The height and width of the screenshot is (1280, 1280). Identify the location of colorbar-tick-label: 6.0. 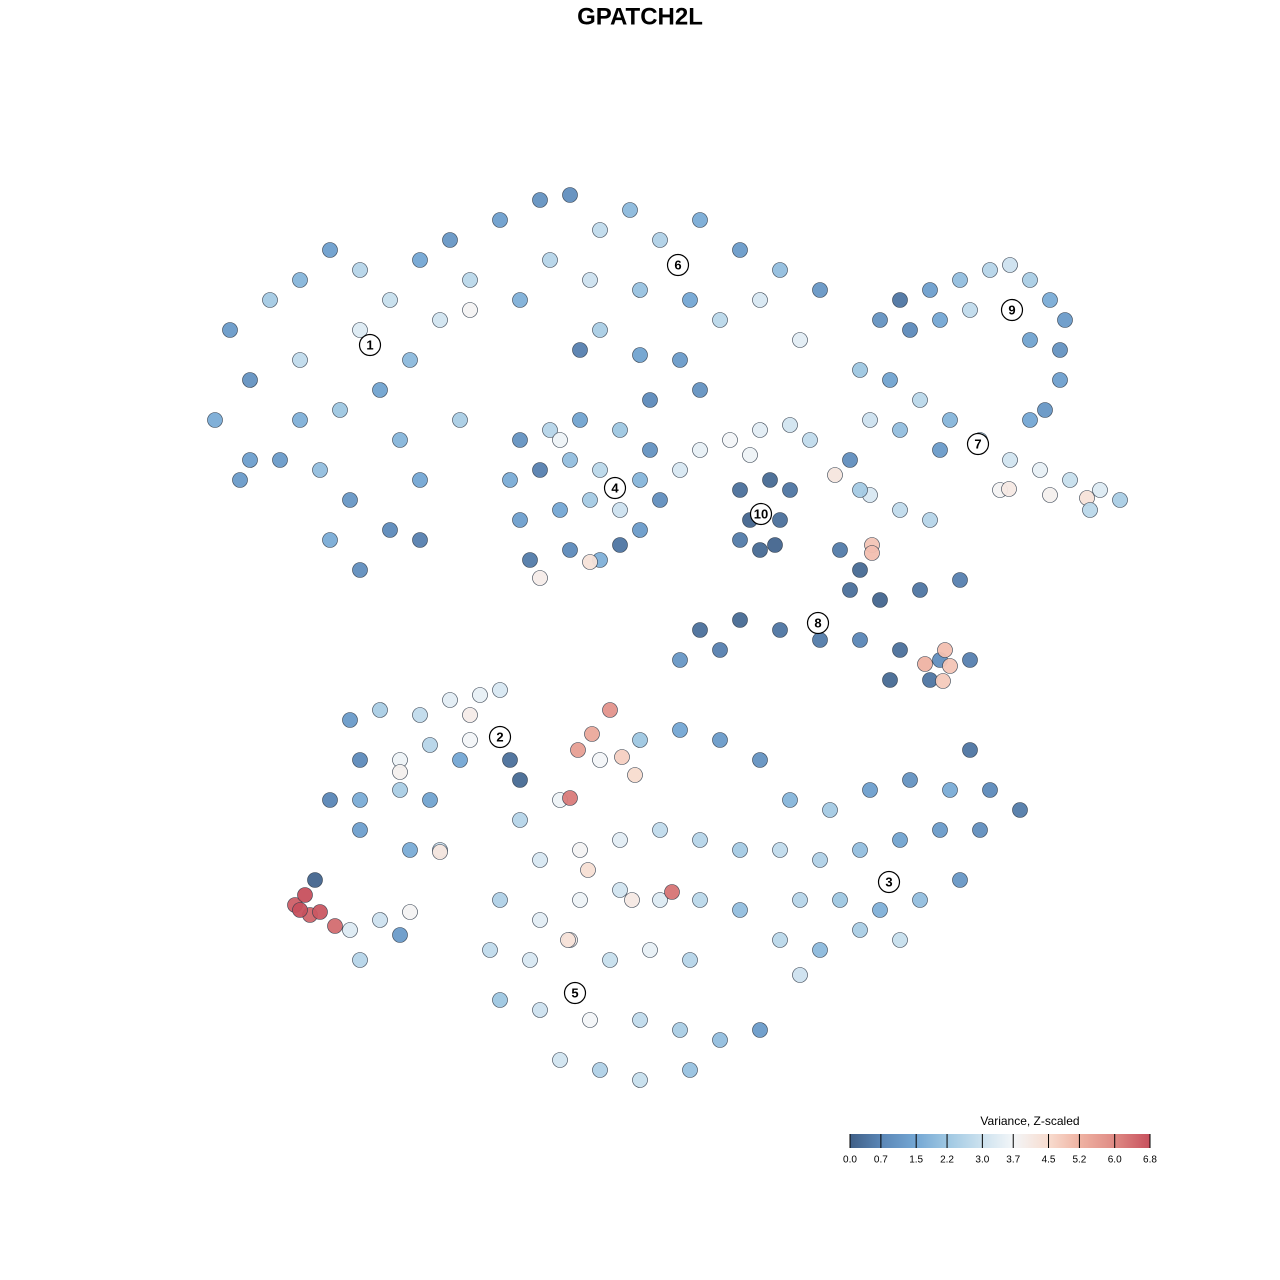
(1115, 1160).